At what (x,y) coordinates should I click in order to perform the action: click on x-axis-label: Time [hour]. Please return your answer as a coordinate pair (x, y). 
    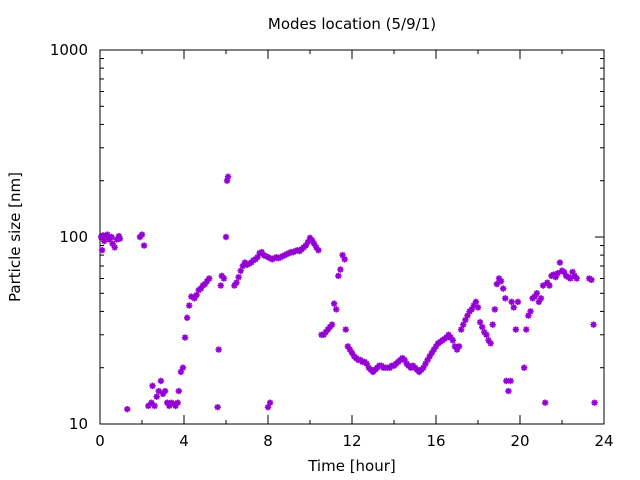
    Looking at the image, I should click on (351, 466).